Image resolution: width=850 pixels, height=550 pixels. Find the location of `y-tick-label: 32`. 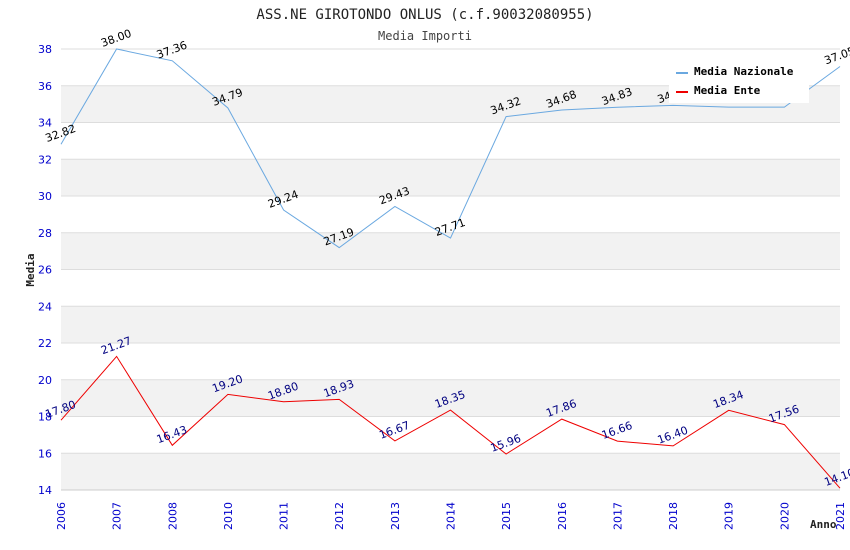

y-tick-label: 32 is located at coordinates (45, 159).